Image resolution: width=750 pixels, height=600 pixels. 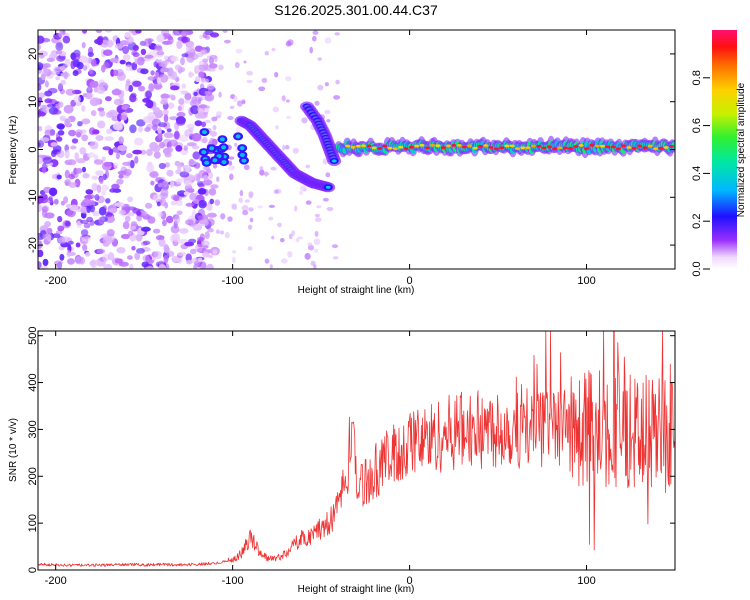 What do you see at coordinates (33, 570) in the screenshot?
I see `snr-ytick-label: 0` at bounding box center [33, 570].